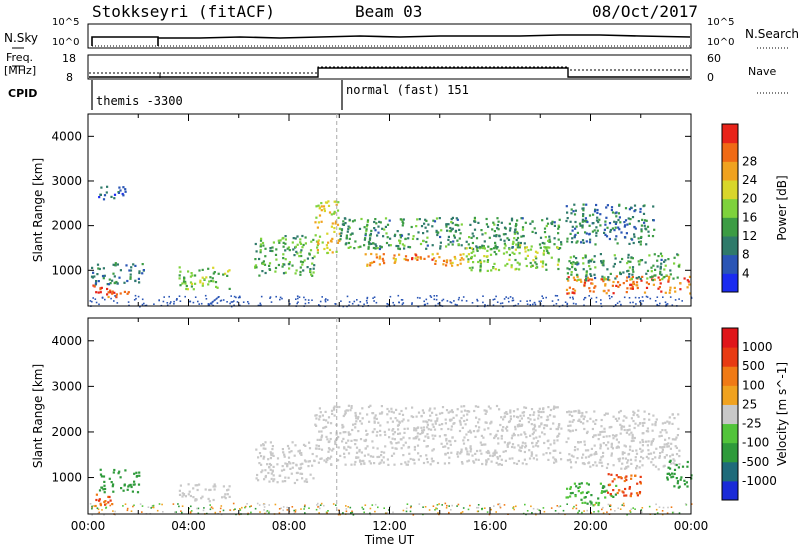  I want to click on freq-label: Freq., so click(20, 57).